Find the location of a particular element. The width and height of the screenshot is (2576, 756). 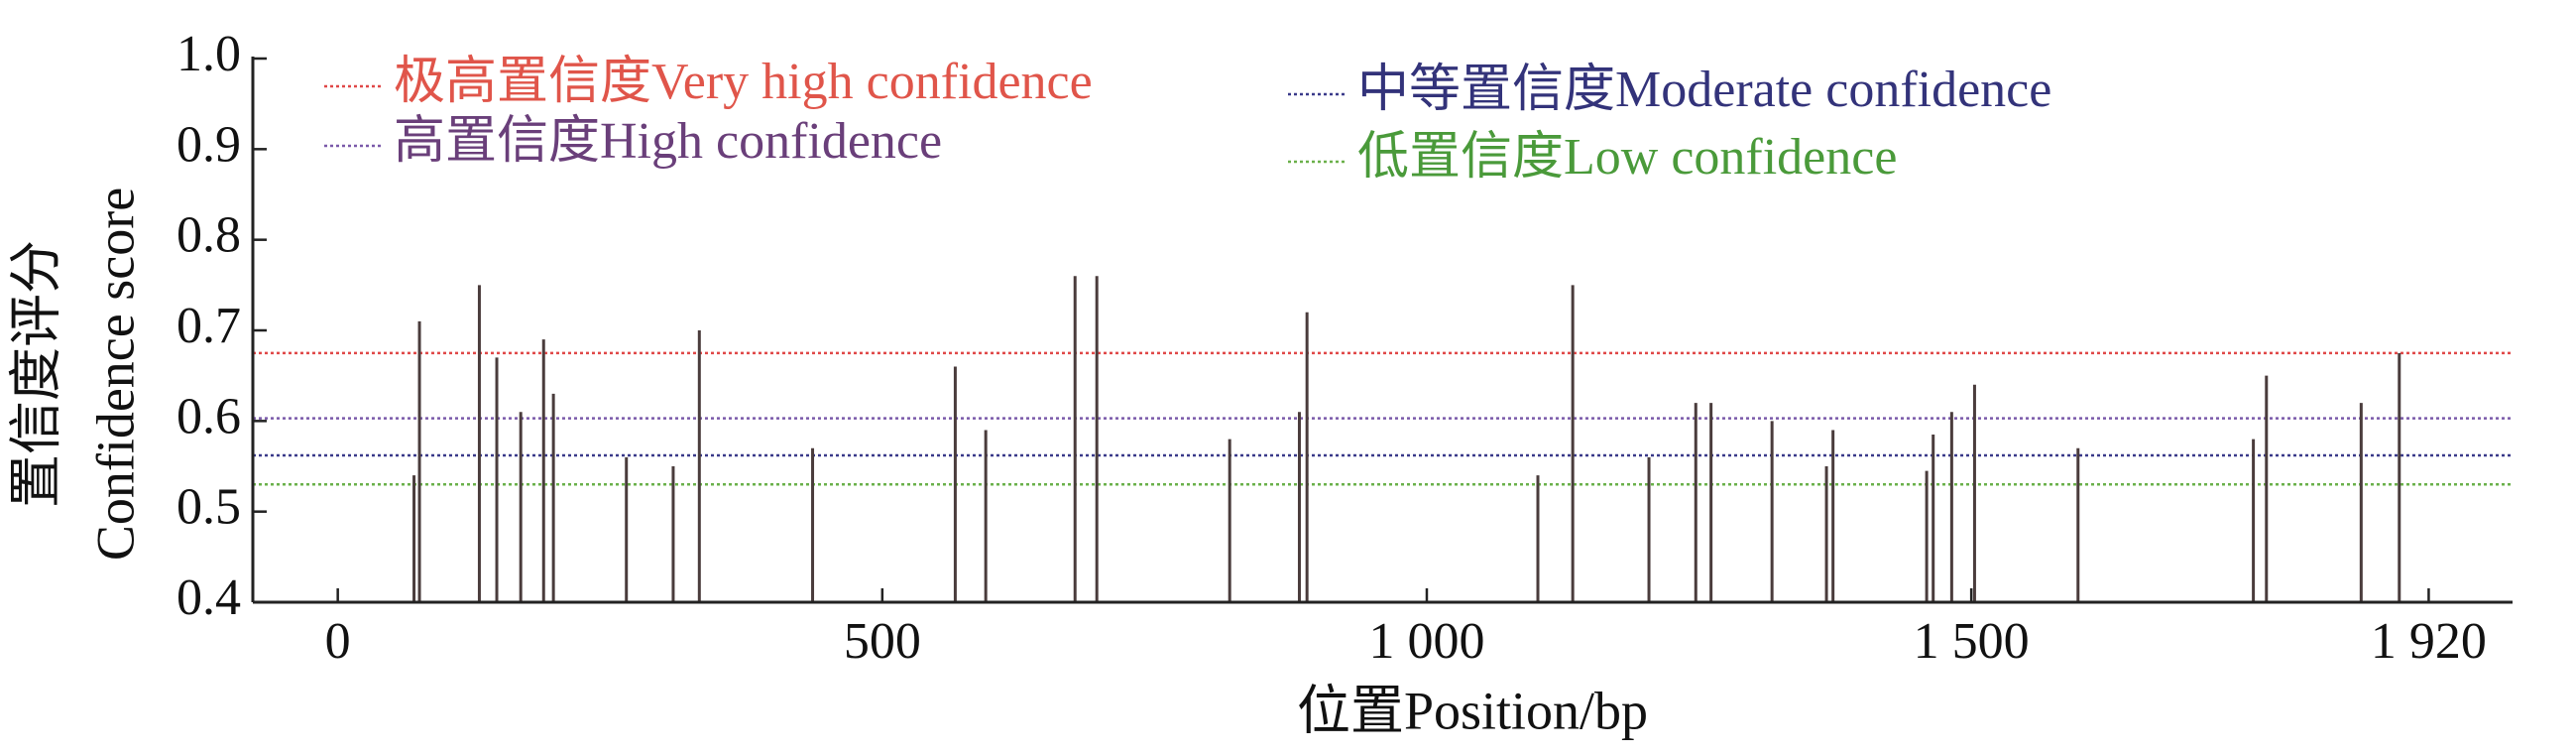

y-tick-label: 0.5 is located at coordinates (208, 507).